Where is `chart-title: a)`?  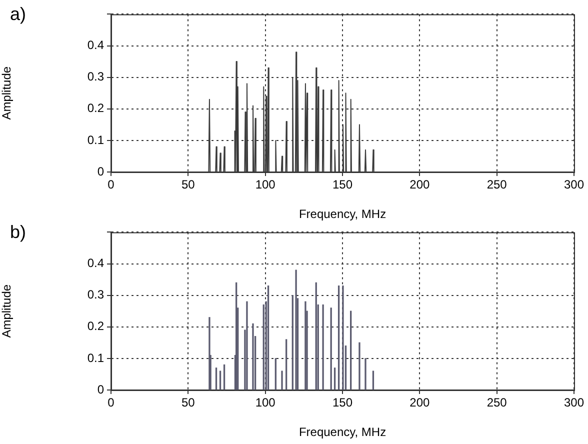 chart-title: a) is located at coordinates (18, 14).